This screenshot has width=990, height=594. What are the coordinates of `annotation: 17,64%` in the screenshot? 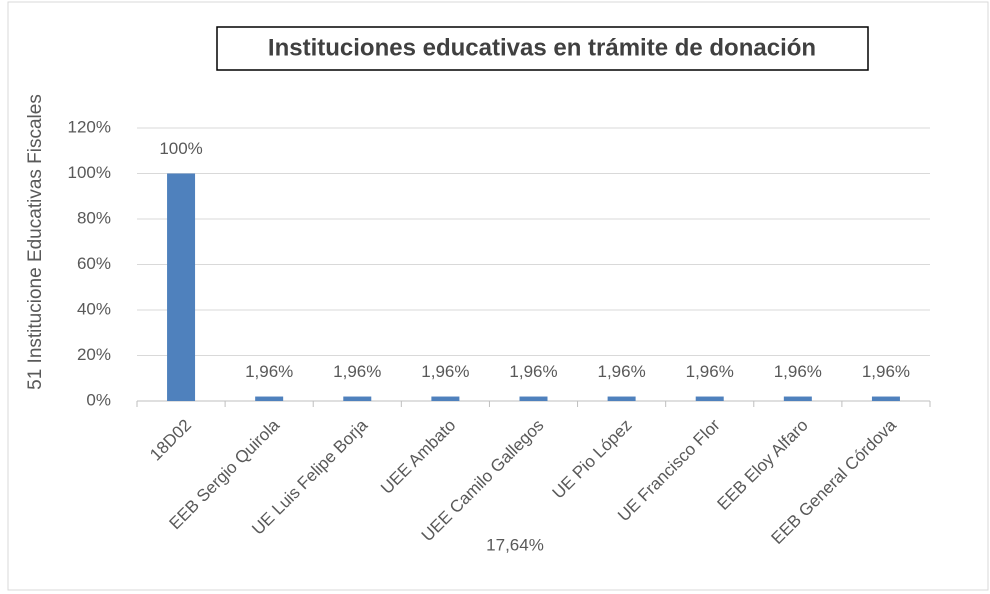 It's located at (515, 544).